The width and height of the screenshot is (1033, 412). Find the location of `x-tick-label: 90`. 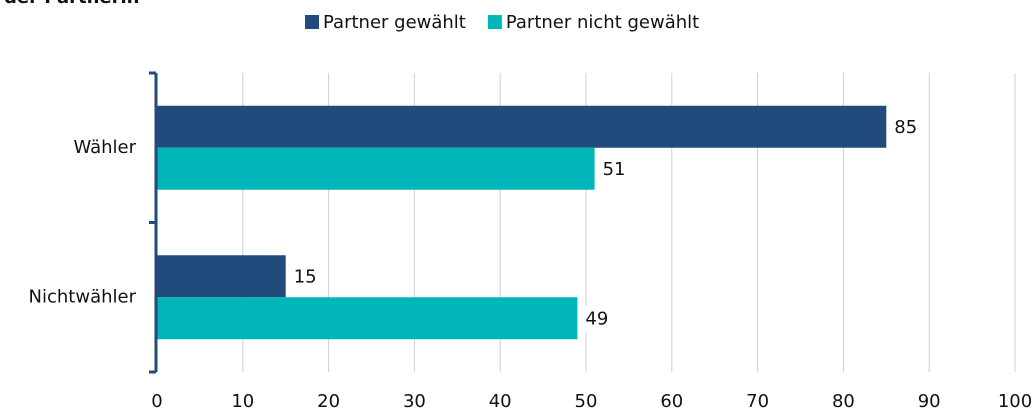

x-tick-label: 90 is located at coordinates (929, 401).